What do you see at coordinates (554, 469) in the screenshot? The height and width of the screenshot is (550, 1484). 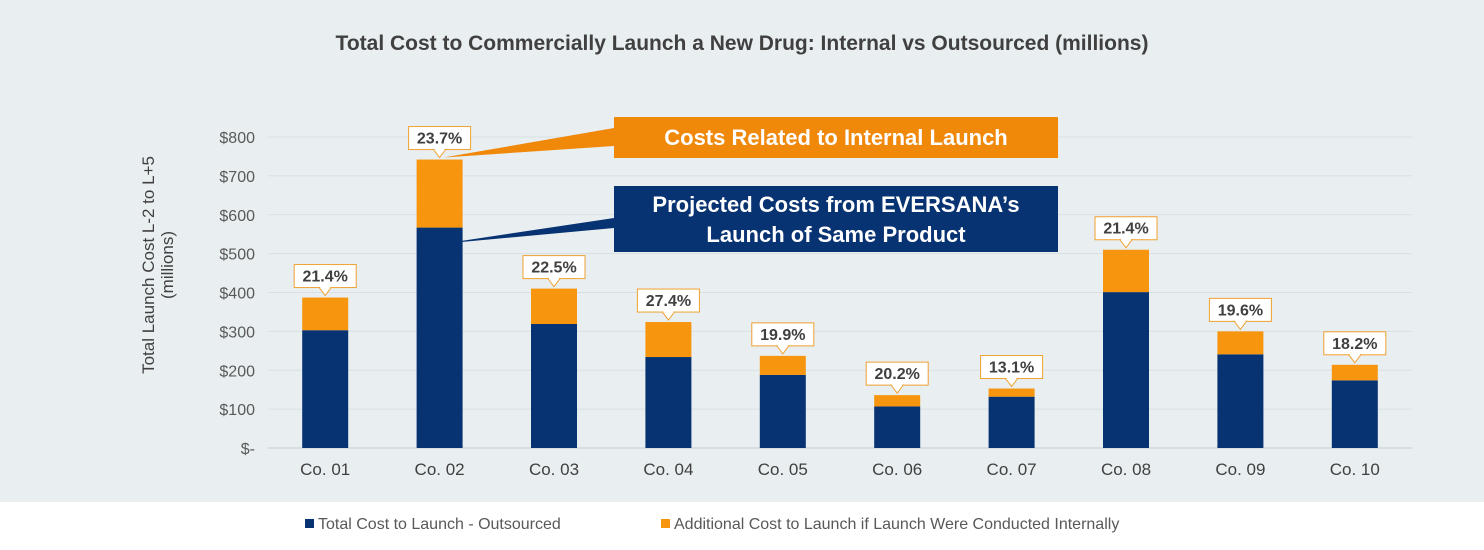 I see `x-tick-label: Co. 03` at bounding box center [554, 469].